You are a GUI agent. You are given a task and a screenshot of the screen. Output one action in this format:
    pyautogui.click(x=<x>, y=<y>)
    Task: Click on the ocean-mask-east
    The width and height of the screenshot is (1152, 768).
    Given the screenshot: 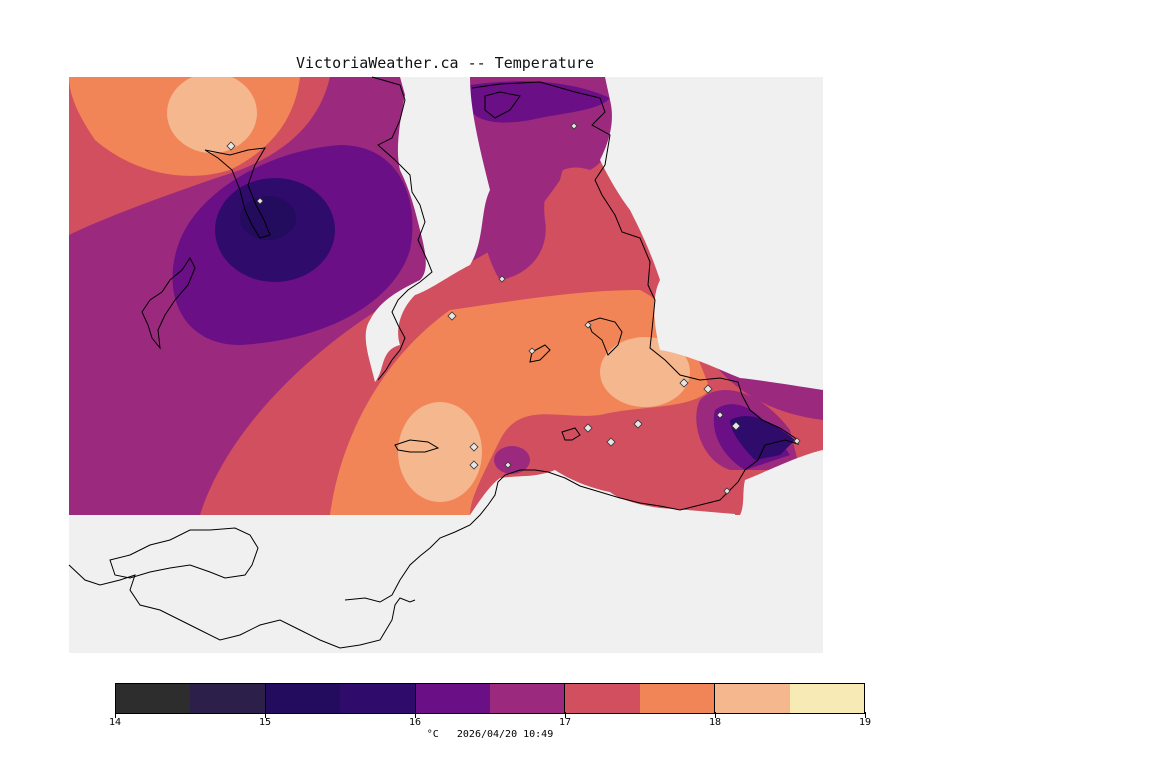 What is the action you would take?
    pyautogui.click(x=711, y=233)
    